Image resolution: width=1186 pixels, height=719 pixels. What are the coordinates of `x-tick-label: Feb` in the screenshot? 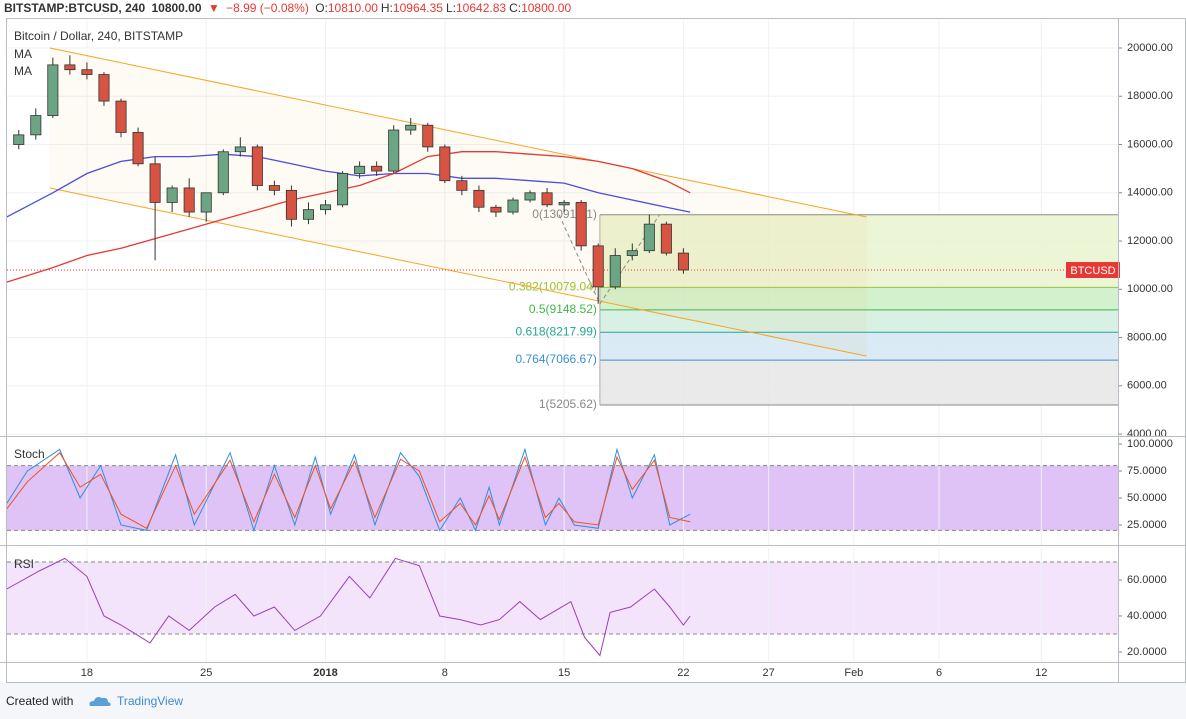 It's located at (853, 673).